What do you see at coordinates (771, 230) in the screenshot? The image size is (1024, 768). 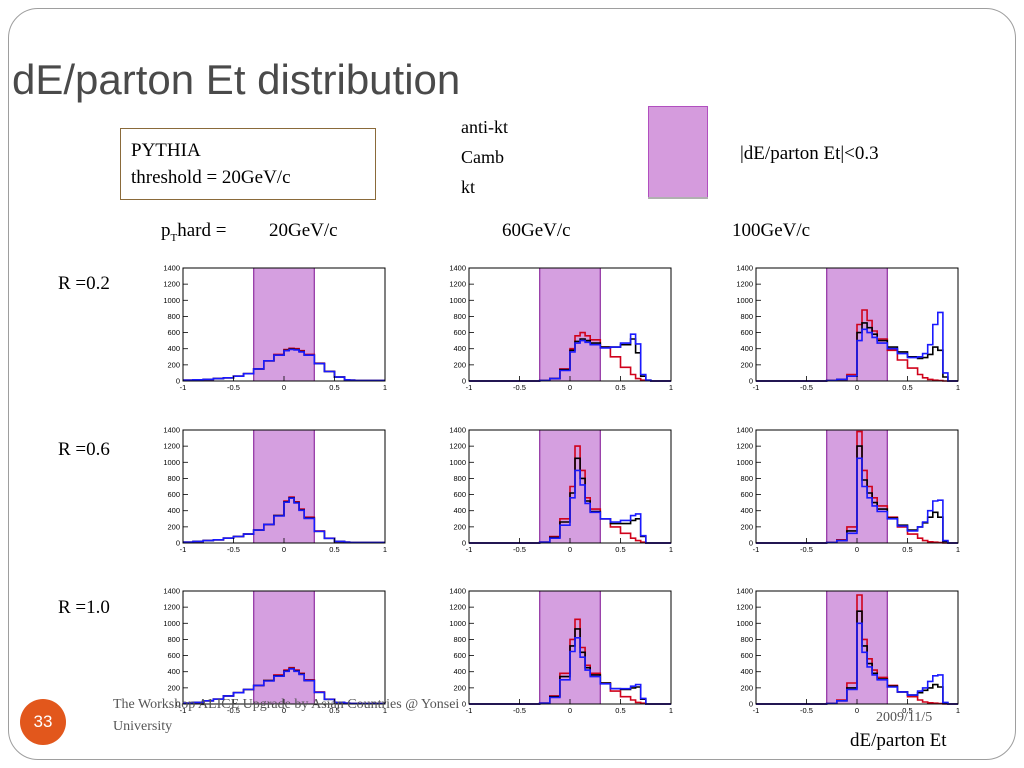 I see `col-label-100: 100GeV/c` at bounding box center [771, 230].